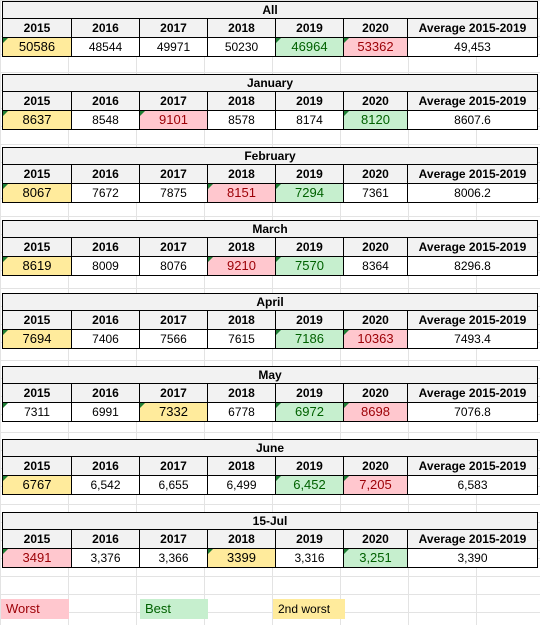  What do you see at coordinates (242, 120) in the screenshot?
I see `value-cell: 8578` at bounding box center [242, 120].